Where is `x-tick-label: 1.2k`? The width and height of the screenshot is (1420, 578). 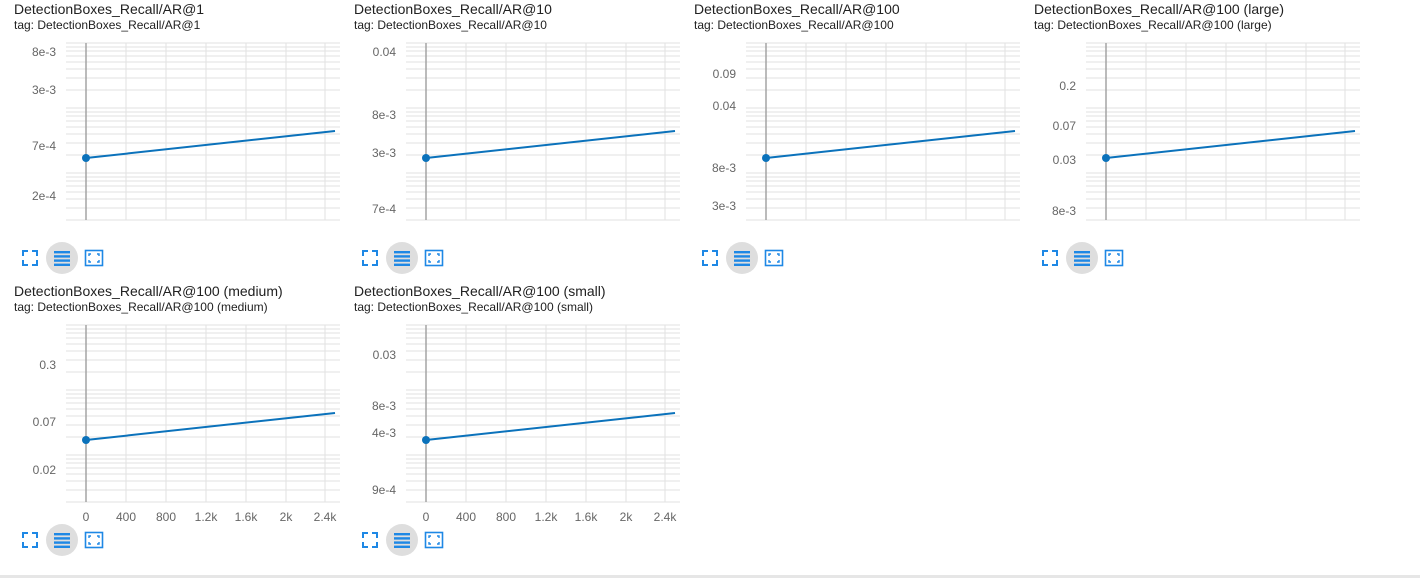
x-tick-label: 1.2k is located at coordinates (547, 517).